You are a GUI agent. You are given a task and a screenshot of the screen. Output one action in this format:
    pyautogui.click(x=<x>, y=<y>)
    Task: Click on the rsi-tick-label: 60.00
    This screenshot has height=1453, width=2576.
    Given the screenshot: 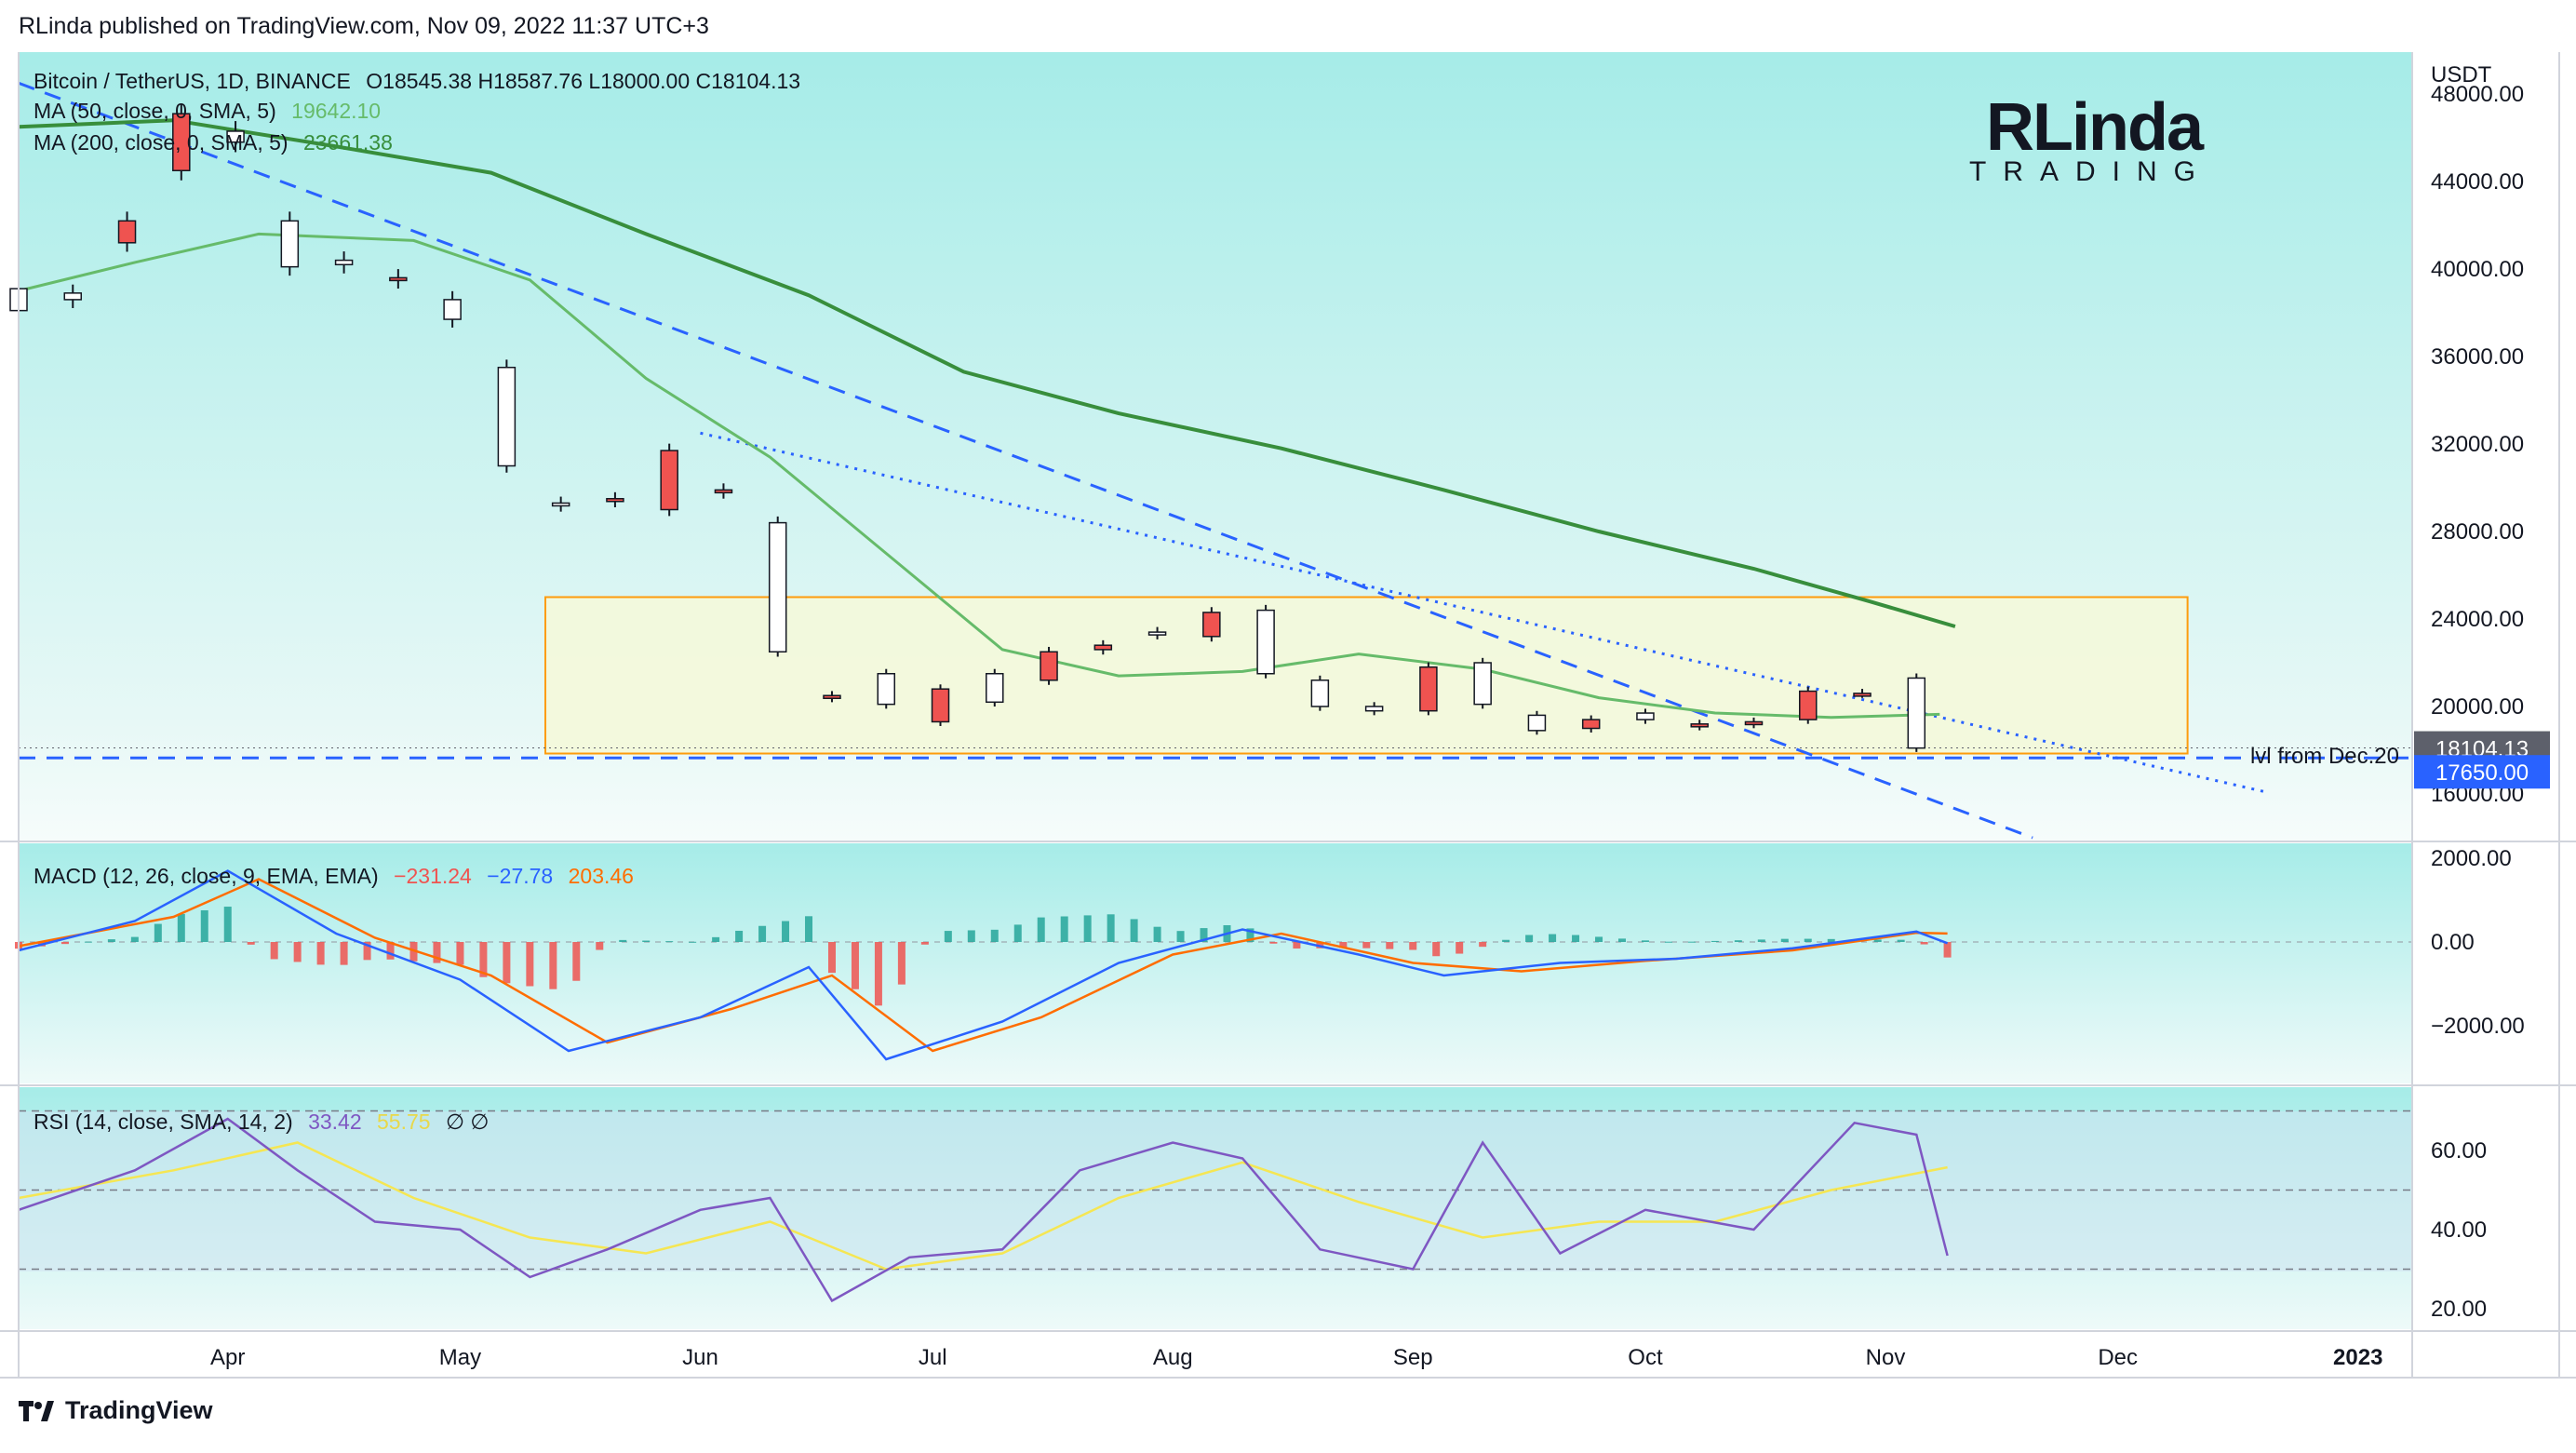 What is the action you would take?
    pyautogui.click(x=2459, y=1151)
    